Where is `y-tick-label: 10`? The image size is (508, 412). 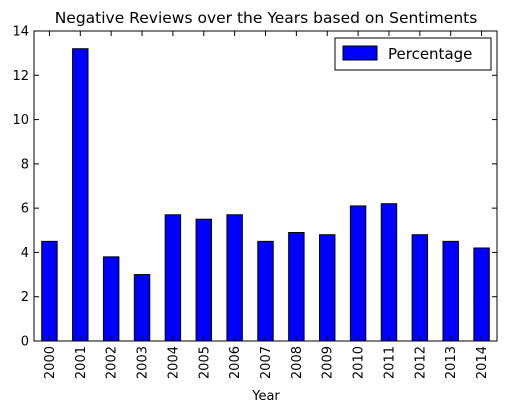 y-tick-label: 10 is located at coordinates (20, 120).